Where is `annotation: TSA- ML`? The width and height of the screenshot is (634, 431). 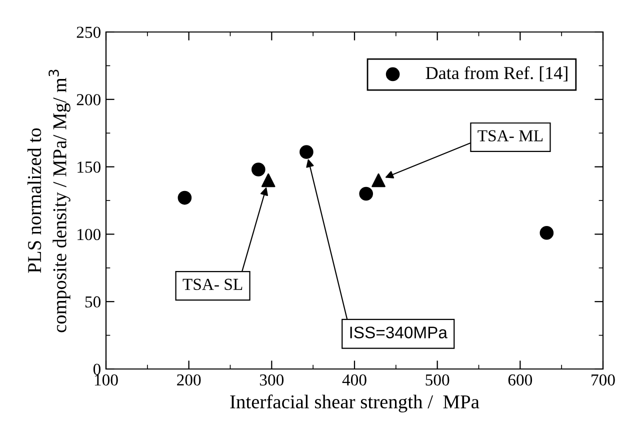
annotation: TSA- ML is located at coordinates (510, 136).